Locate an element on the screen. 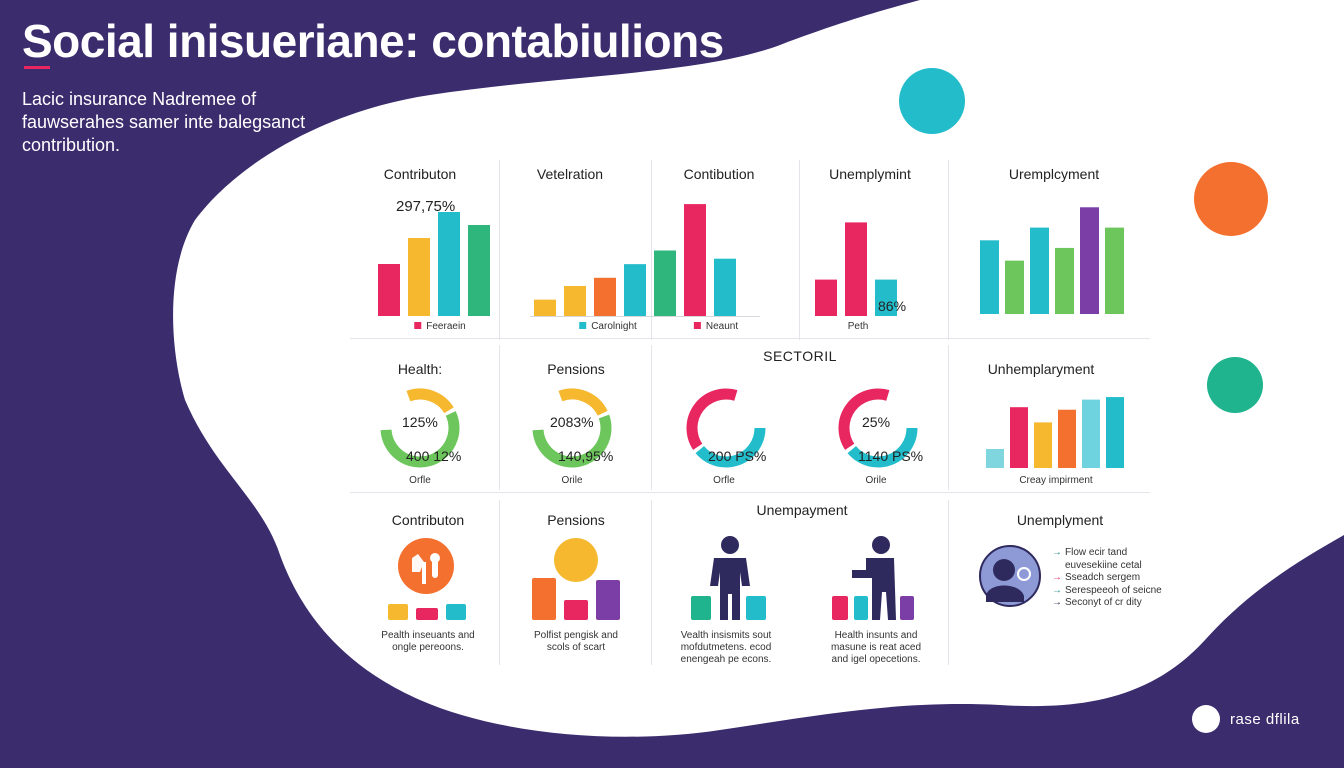 The height and width of the screenshot is (768, 1344). pie-value-bottom: 1140 PS% is located at coordinates (891, 456).